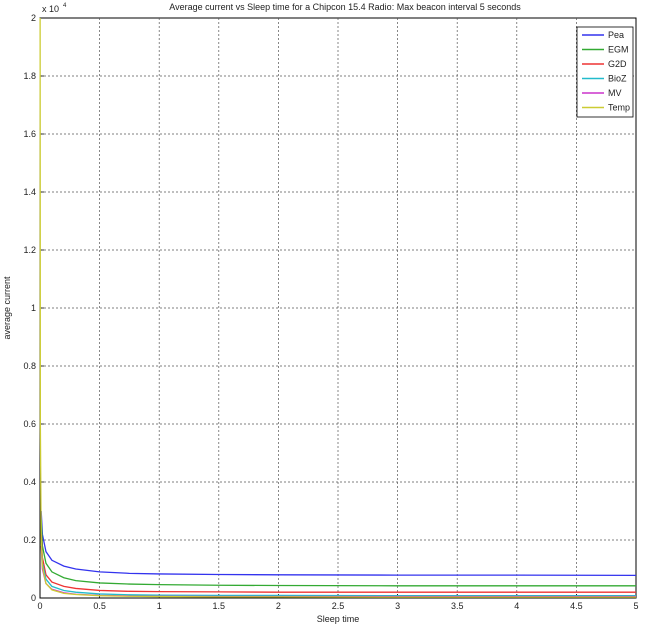 The width and height of the screenshot is (651, 631). I want to click on x-tick-label: 1.5, so click(219, 606).